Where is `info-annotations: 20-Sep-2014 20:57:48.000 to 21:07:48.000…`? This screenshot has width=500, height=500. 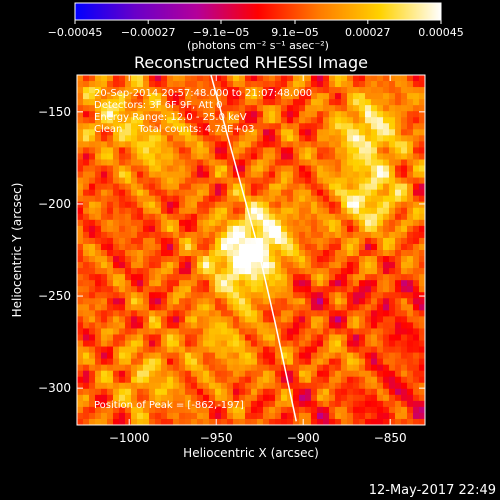 info-annotations: 20-Sep-2014 20:57:48.000 to 21:07:48.000… is located at coordinates (203, 111).